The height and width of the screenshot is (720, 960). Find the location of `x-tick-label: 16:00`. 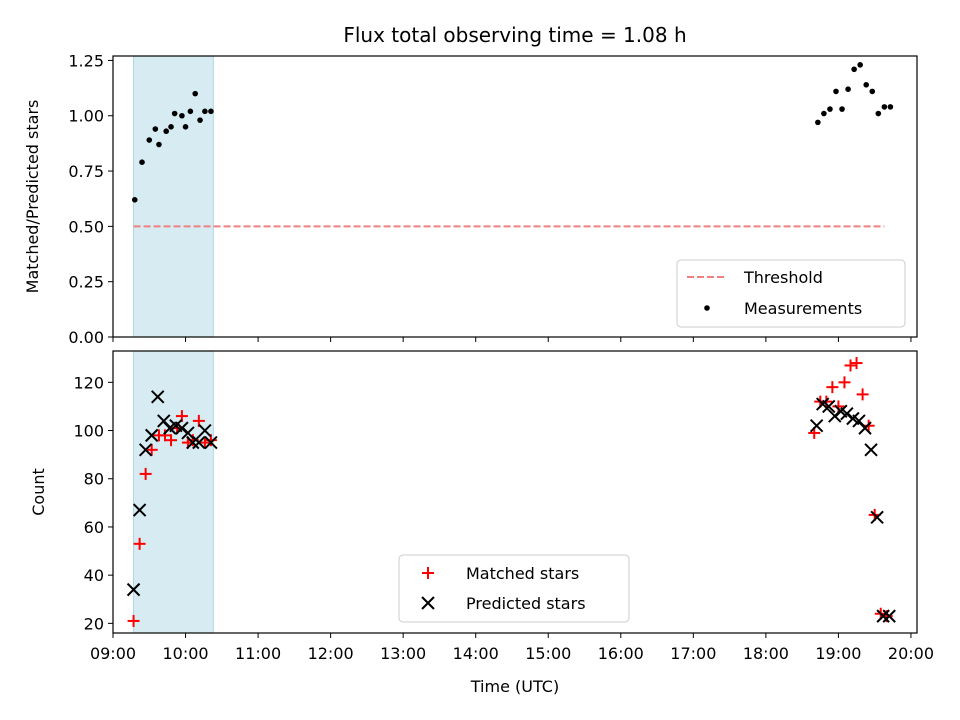

x-tick-label: 16:00 is located at coordinates (621, 653).